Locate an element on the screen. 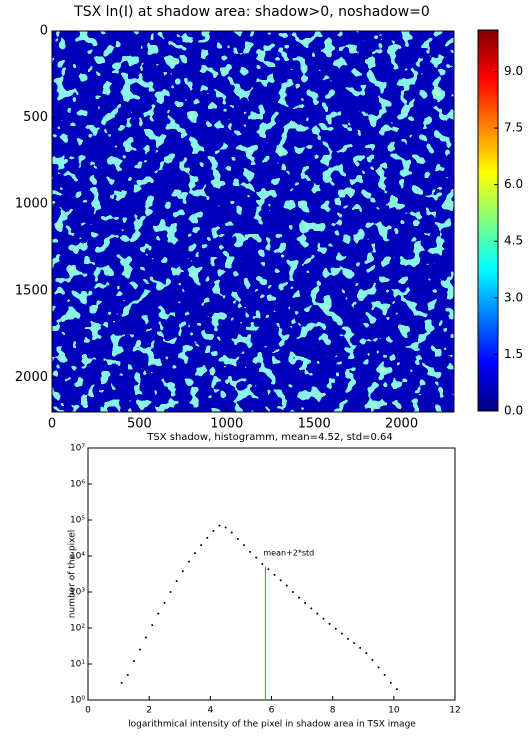 This screenshot has width=528, height=740. x-tick-label: 500 is located at coordinates (139, 424).